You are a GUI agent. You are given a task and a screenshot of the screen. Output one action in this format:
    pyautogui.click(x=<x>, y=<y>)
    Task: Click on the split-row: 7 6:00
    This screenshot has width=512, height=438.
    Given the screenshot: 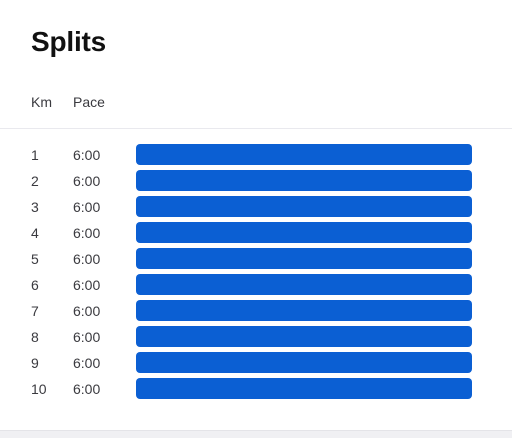 What is the action you would take?
    pyautogui.click(x=256, y=313)
    